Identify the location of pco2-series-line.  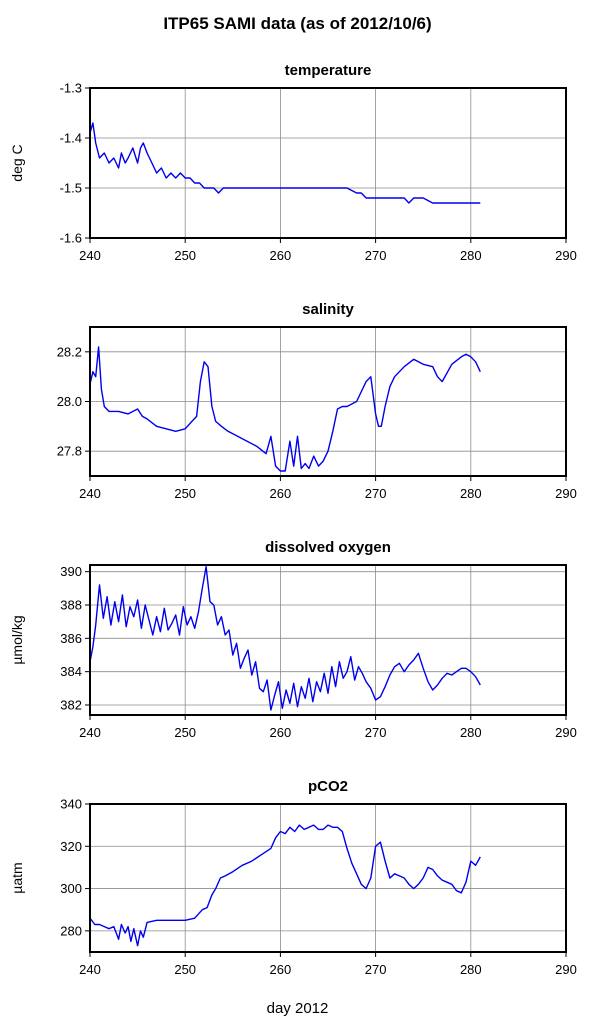
(285, 885).